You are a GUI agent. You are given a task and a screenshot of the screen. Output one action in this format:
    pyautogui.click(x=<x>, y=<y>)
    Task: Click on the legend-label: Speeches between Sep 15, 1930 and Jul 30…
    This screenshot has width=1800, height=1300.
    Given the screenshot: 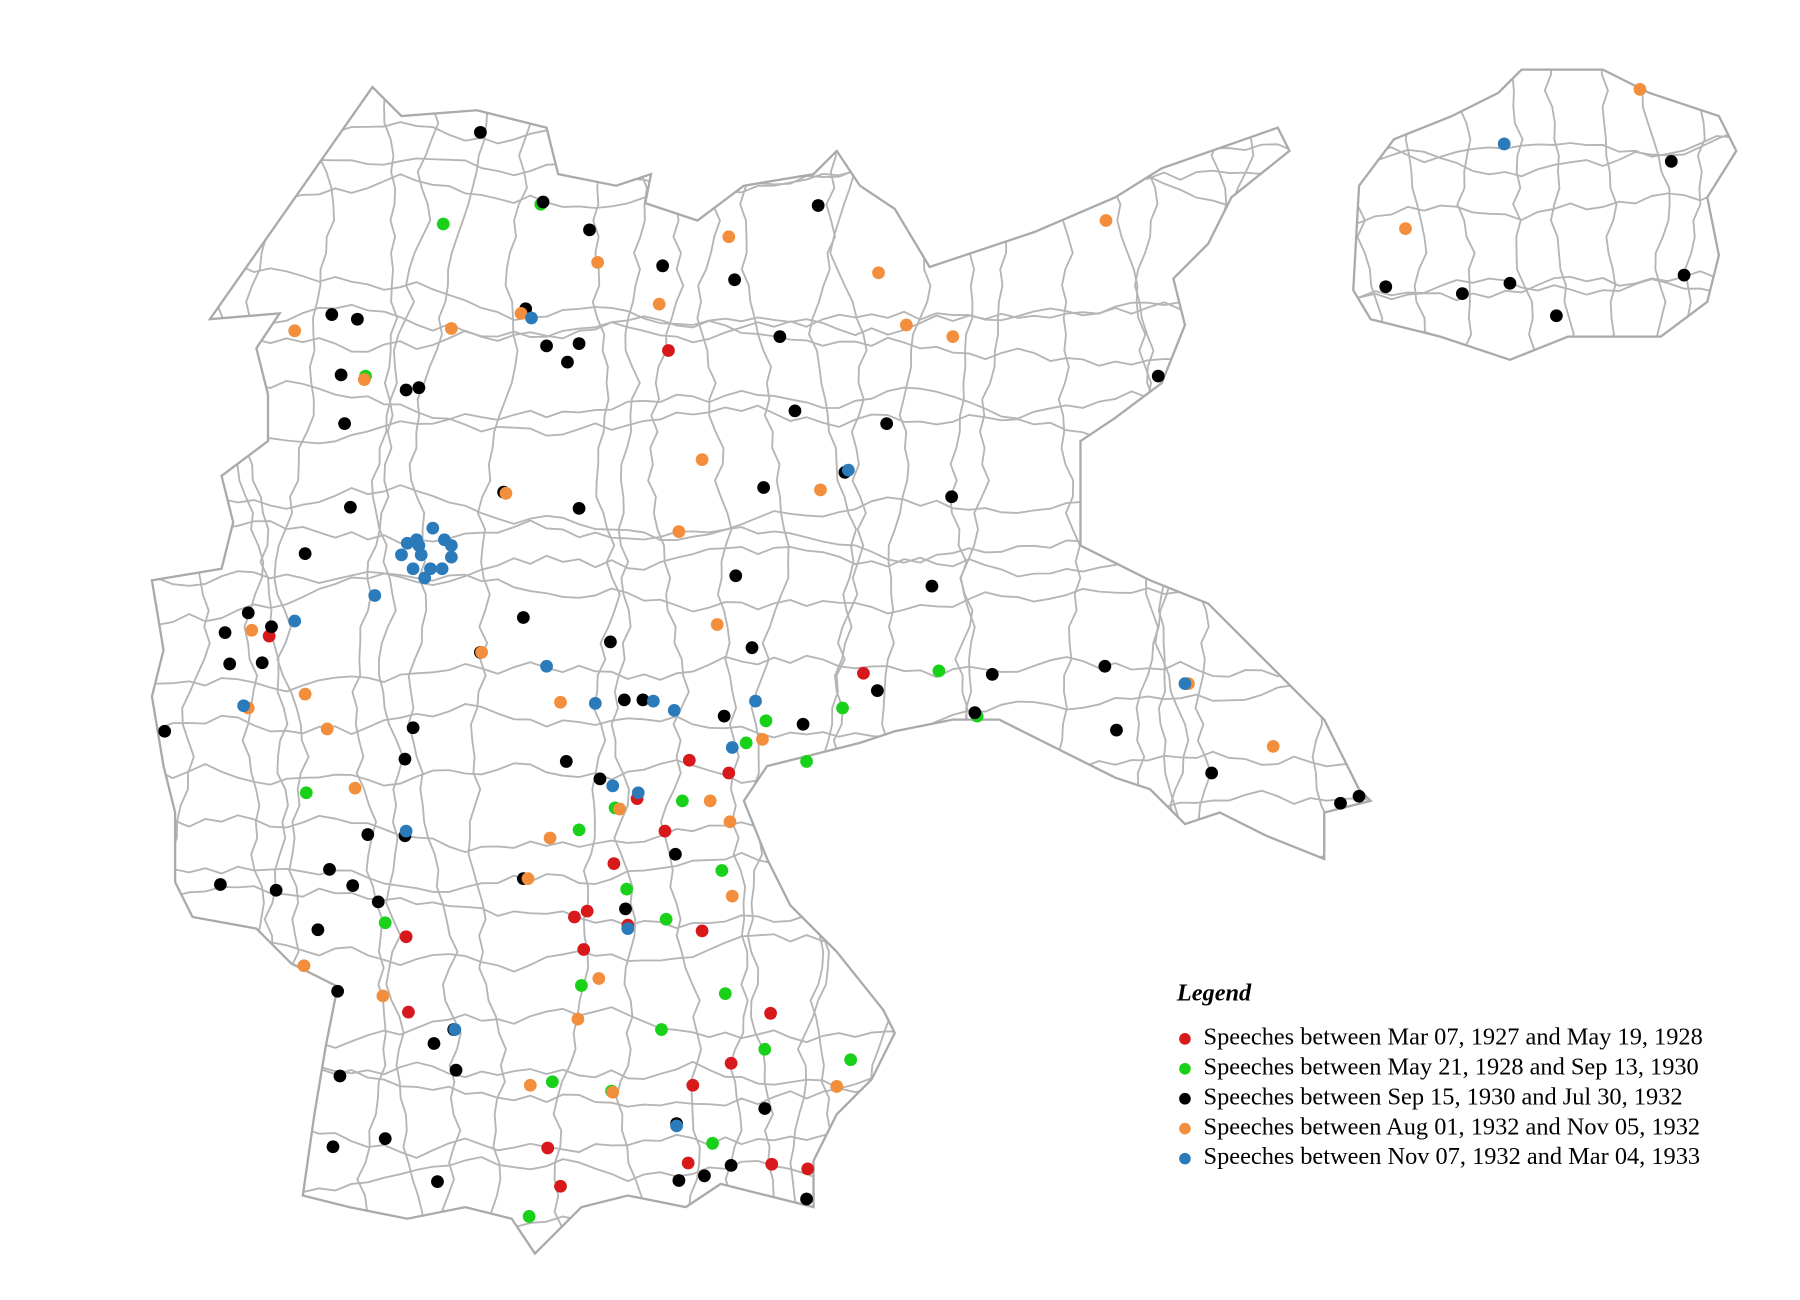 What is the action you would take?
    pyautogui.click(x=1443, y=1096)
    